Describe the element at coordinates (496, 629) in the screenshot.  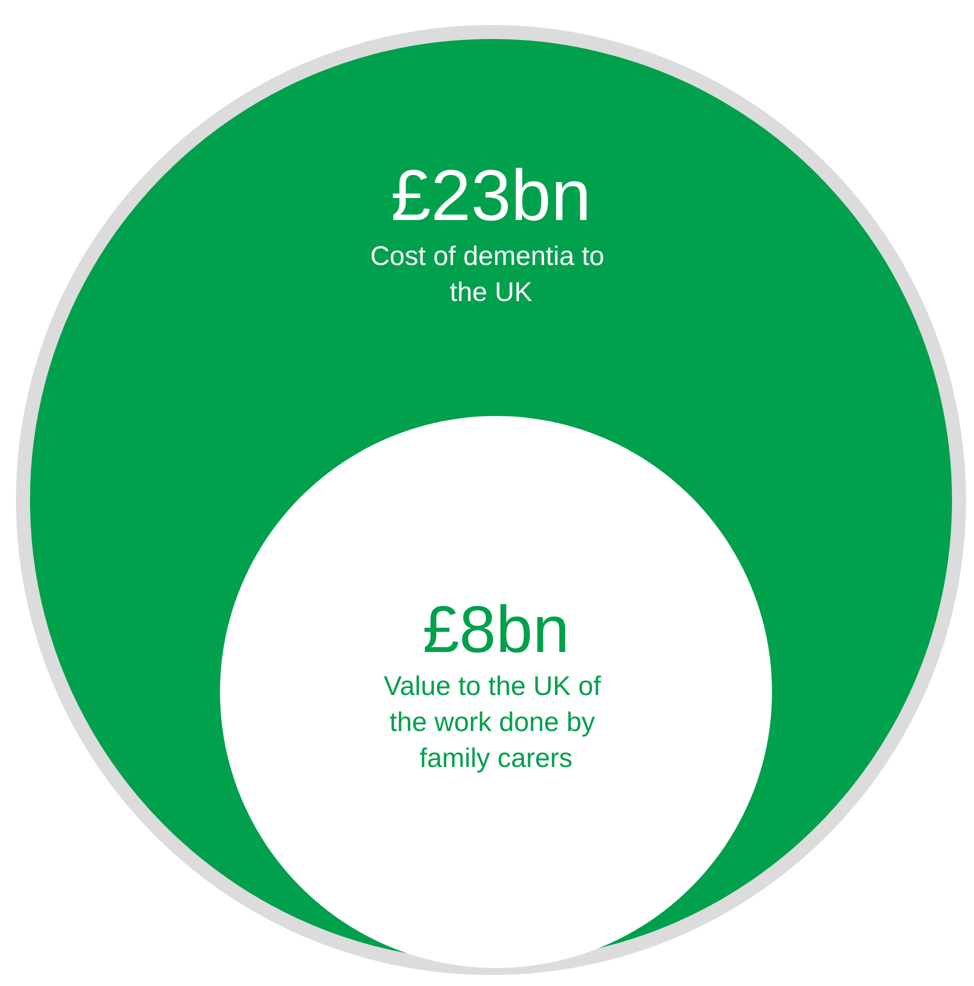
I see `data-label: £8bn` at that location.